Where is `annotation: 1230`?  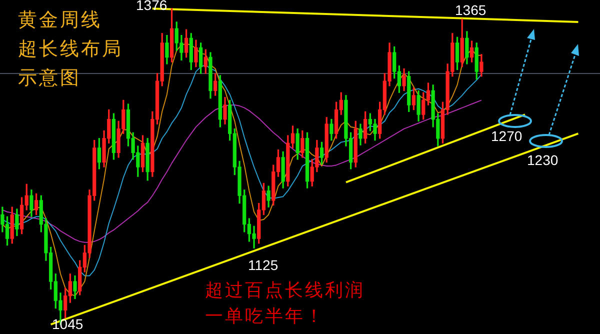 annotation: 1230 is located at coordinates (542, 160).